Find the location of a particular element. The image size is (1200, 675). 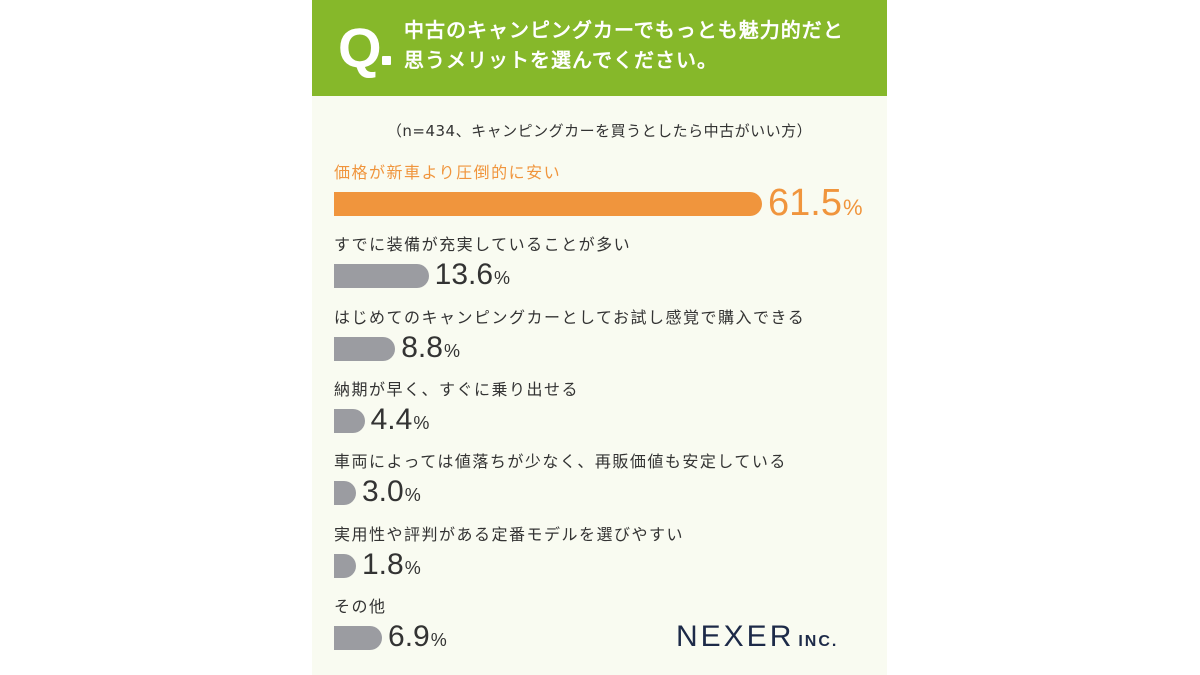

bar-label: すでに装備が充実していることが多い is located at coordinates (483, 245).